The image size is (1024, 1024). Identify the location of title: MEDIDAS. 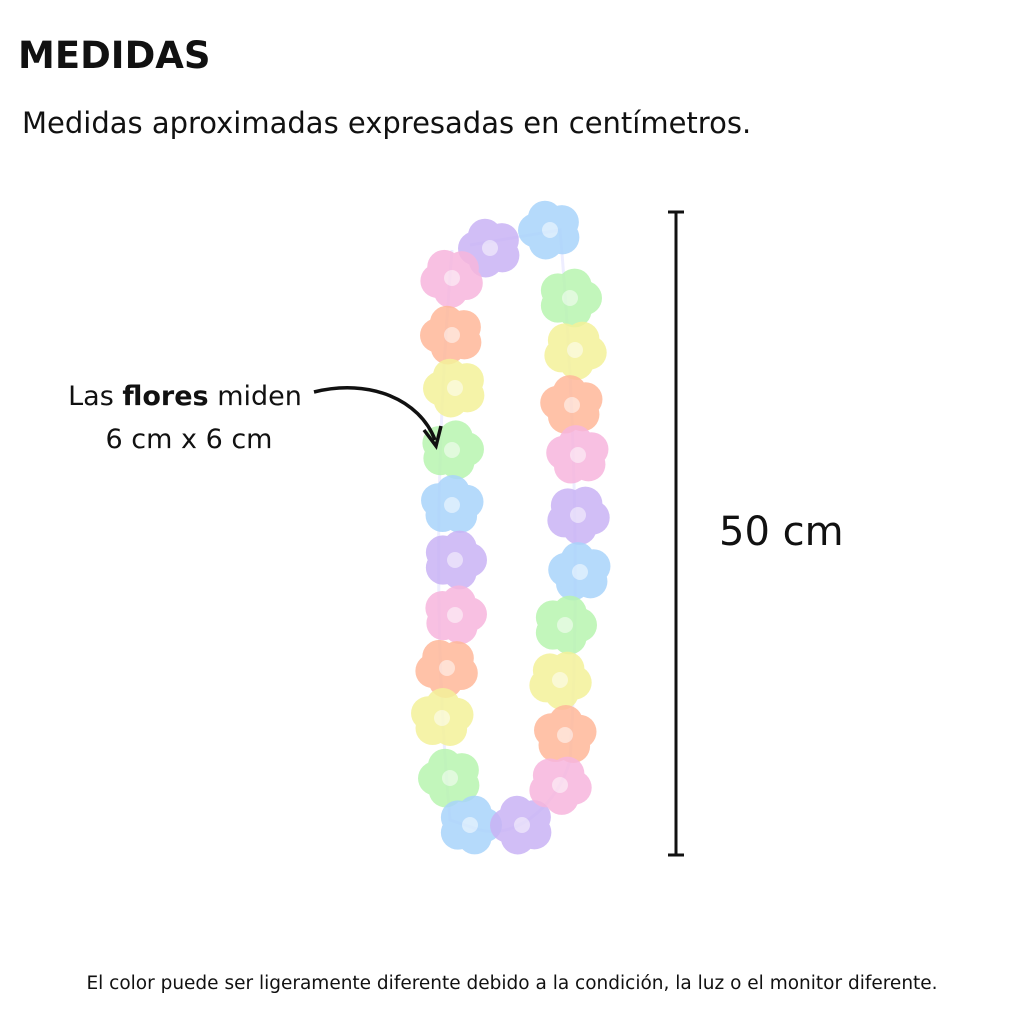
(114, 55).